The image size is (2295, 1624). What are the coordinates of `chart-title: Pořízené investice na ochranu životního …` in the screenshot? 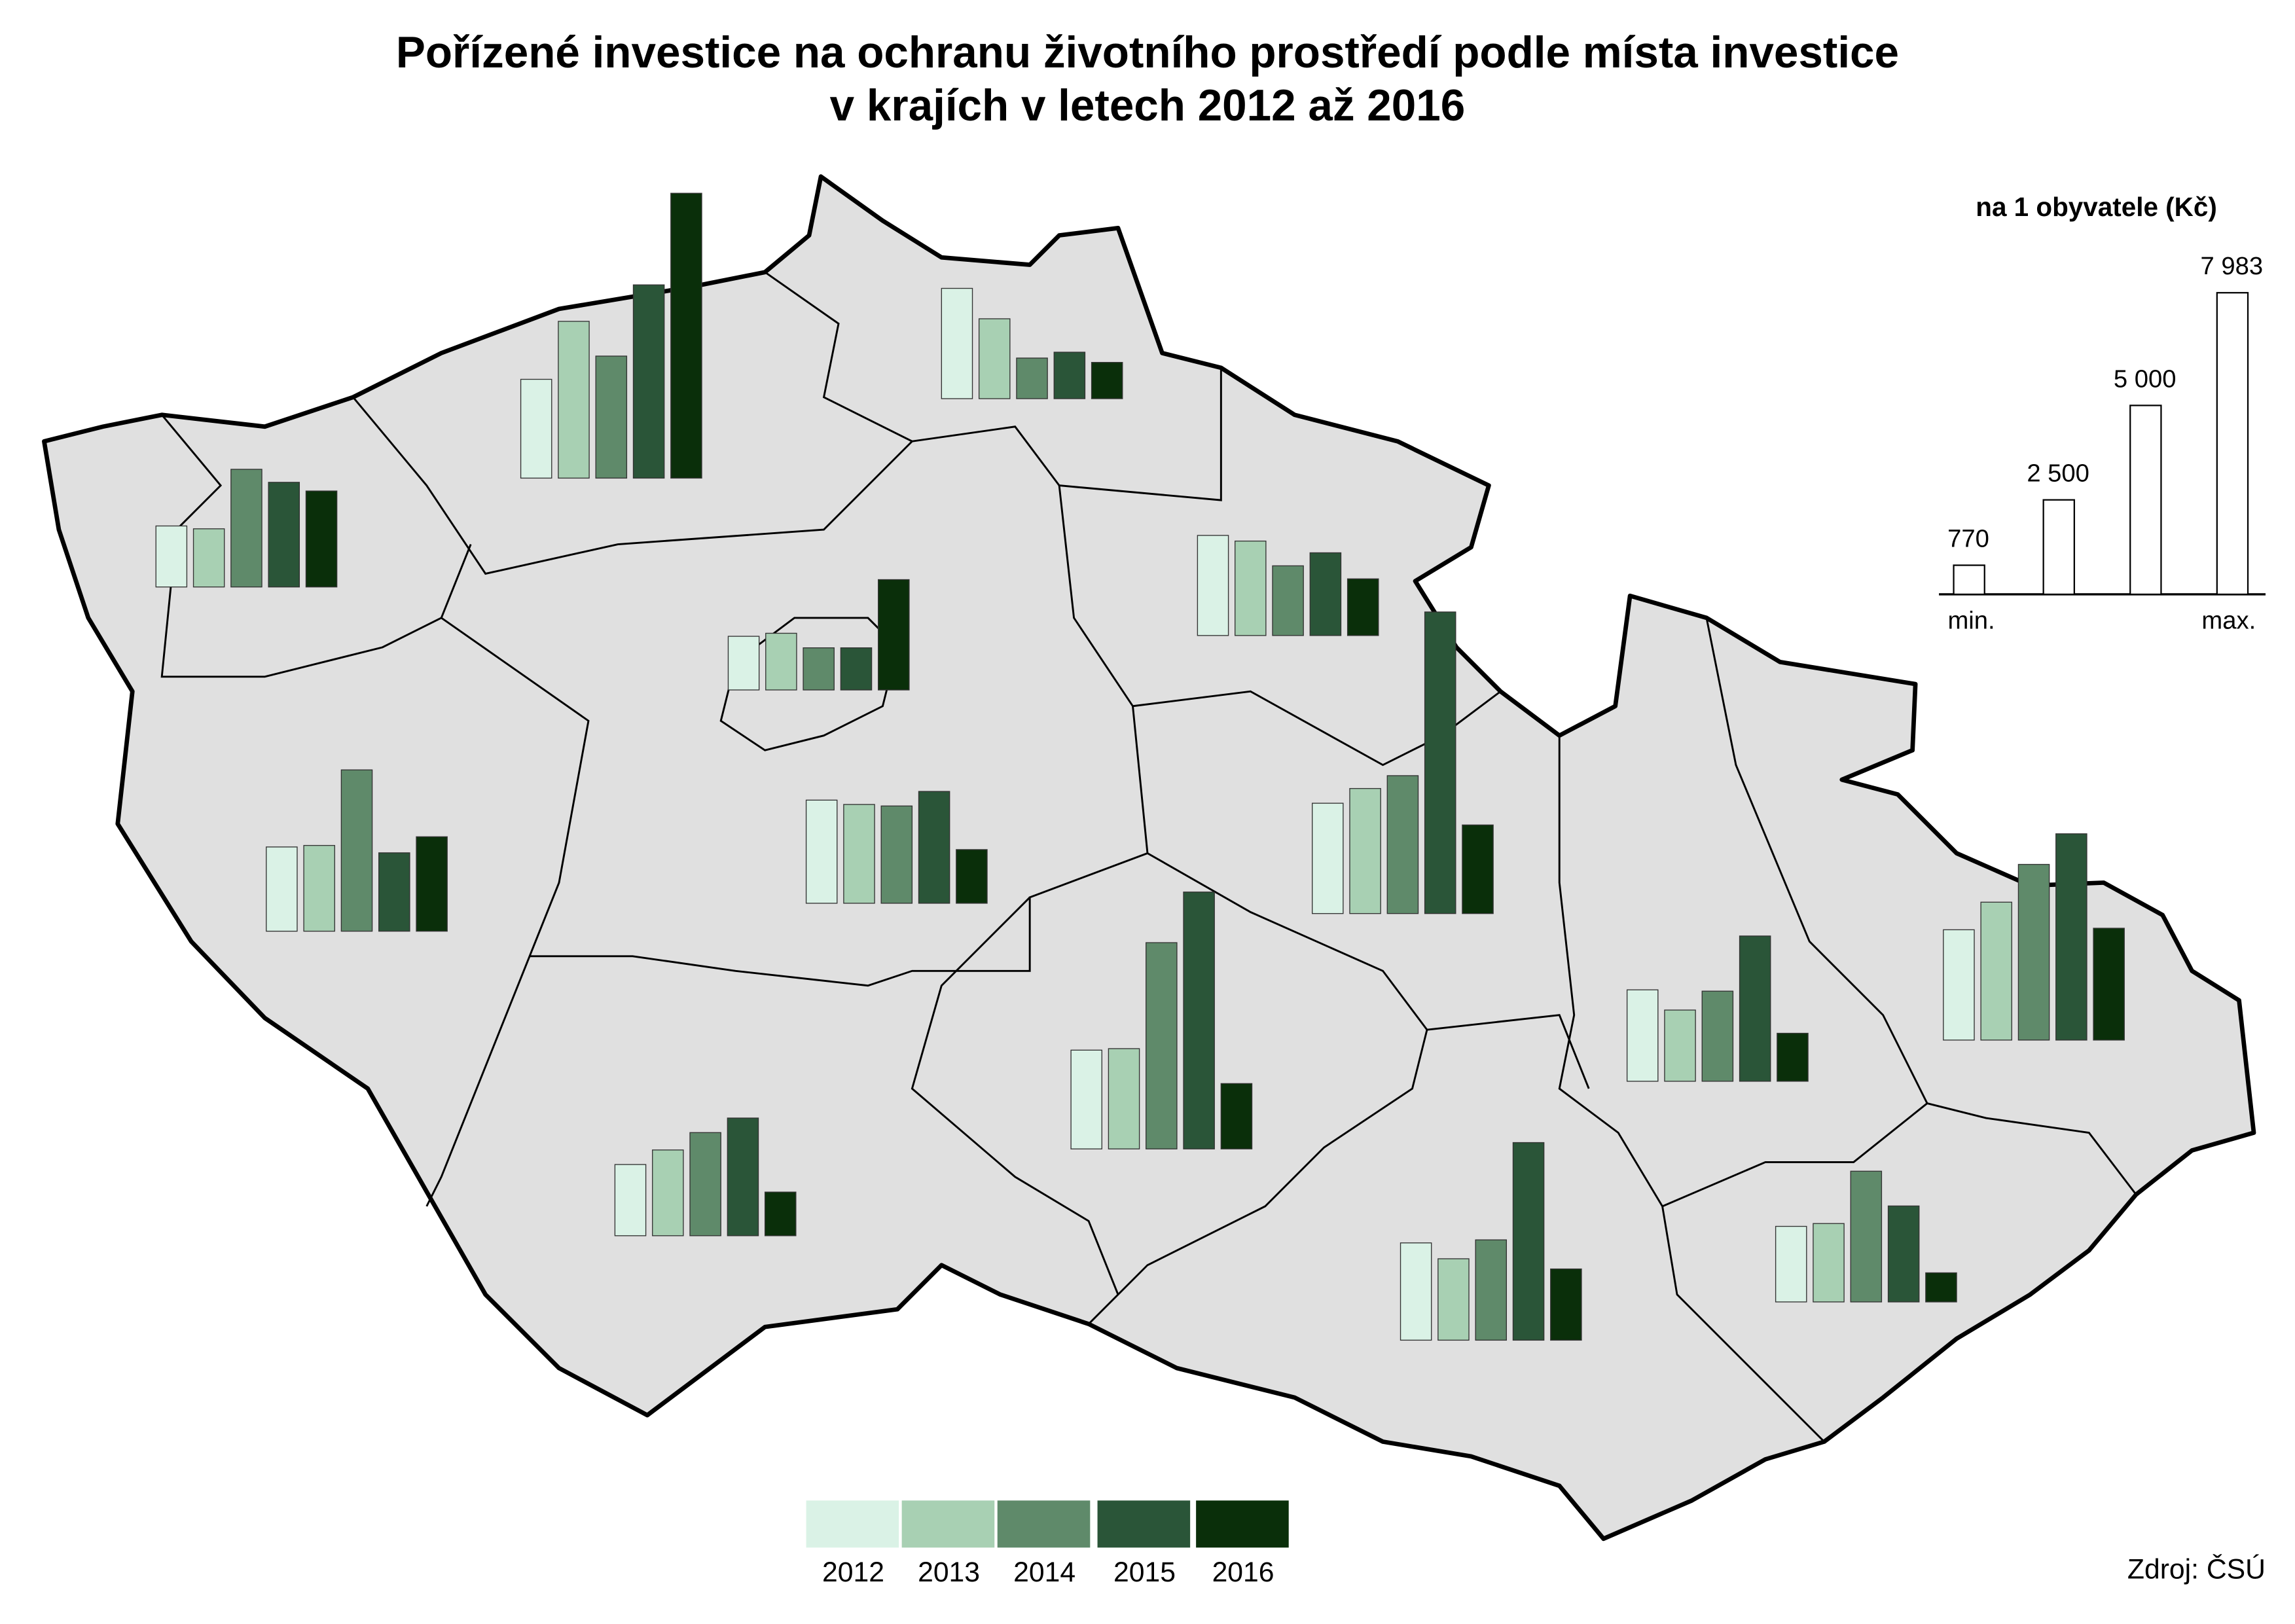 It's located at (1147, 52).